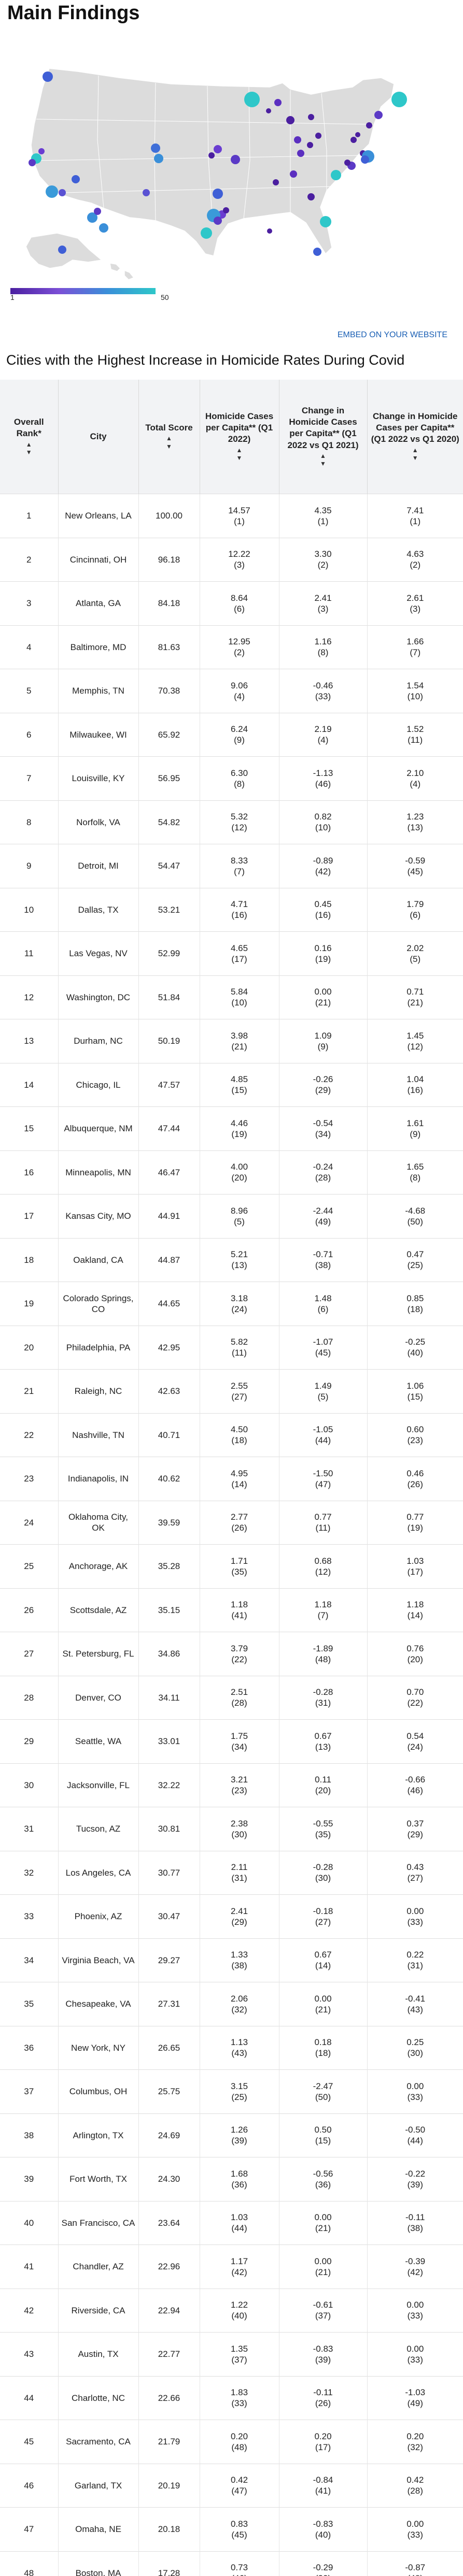 This screenshot has width=463, height=2576. I want to click on cell-value: Chesapeake, VA, so click(98, 2004).